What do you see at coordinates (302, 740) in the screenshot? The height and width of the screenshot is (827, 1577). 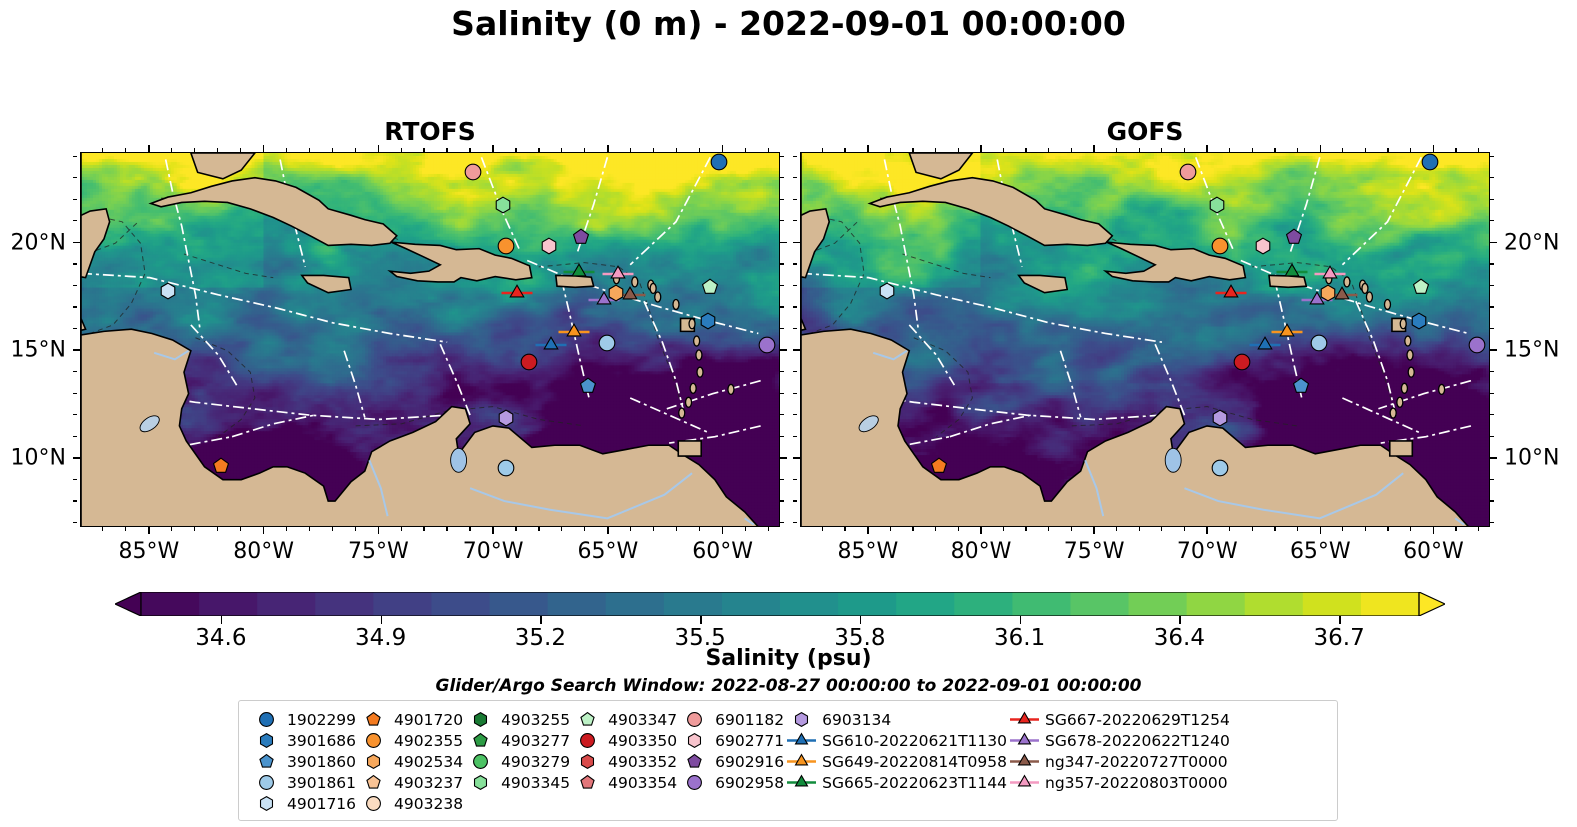 I see `legend-item: 3901686` at bounding box center [302, 740].